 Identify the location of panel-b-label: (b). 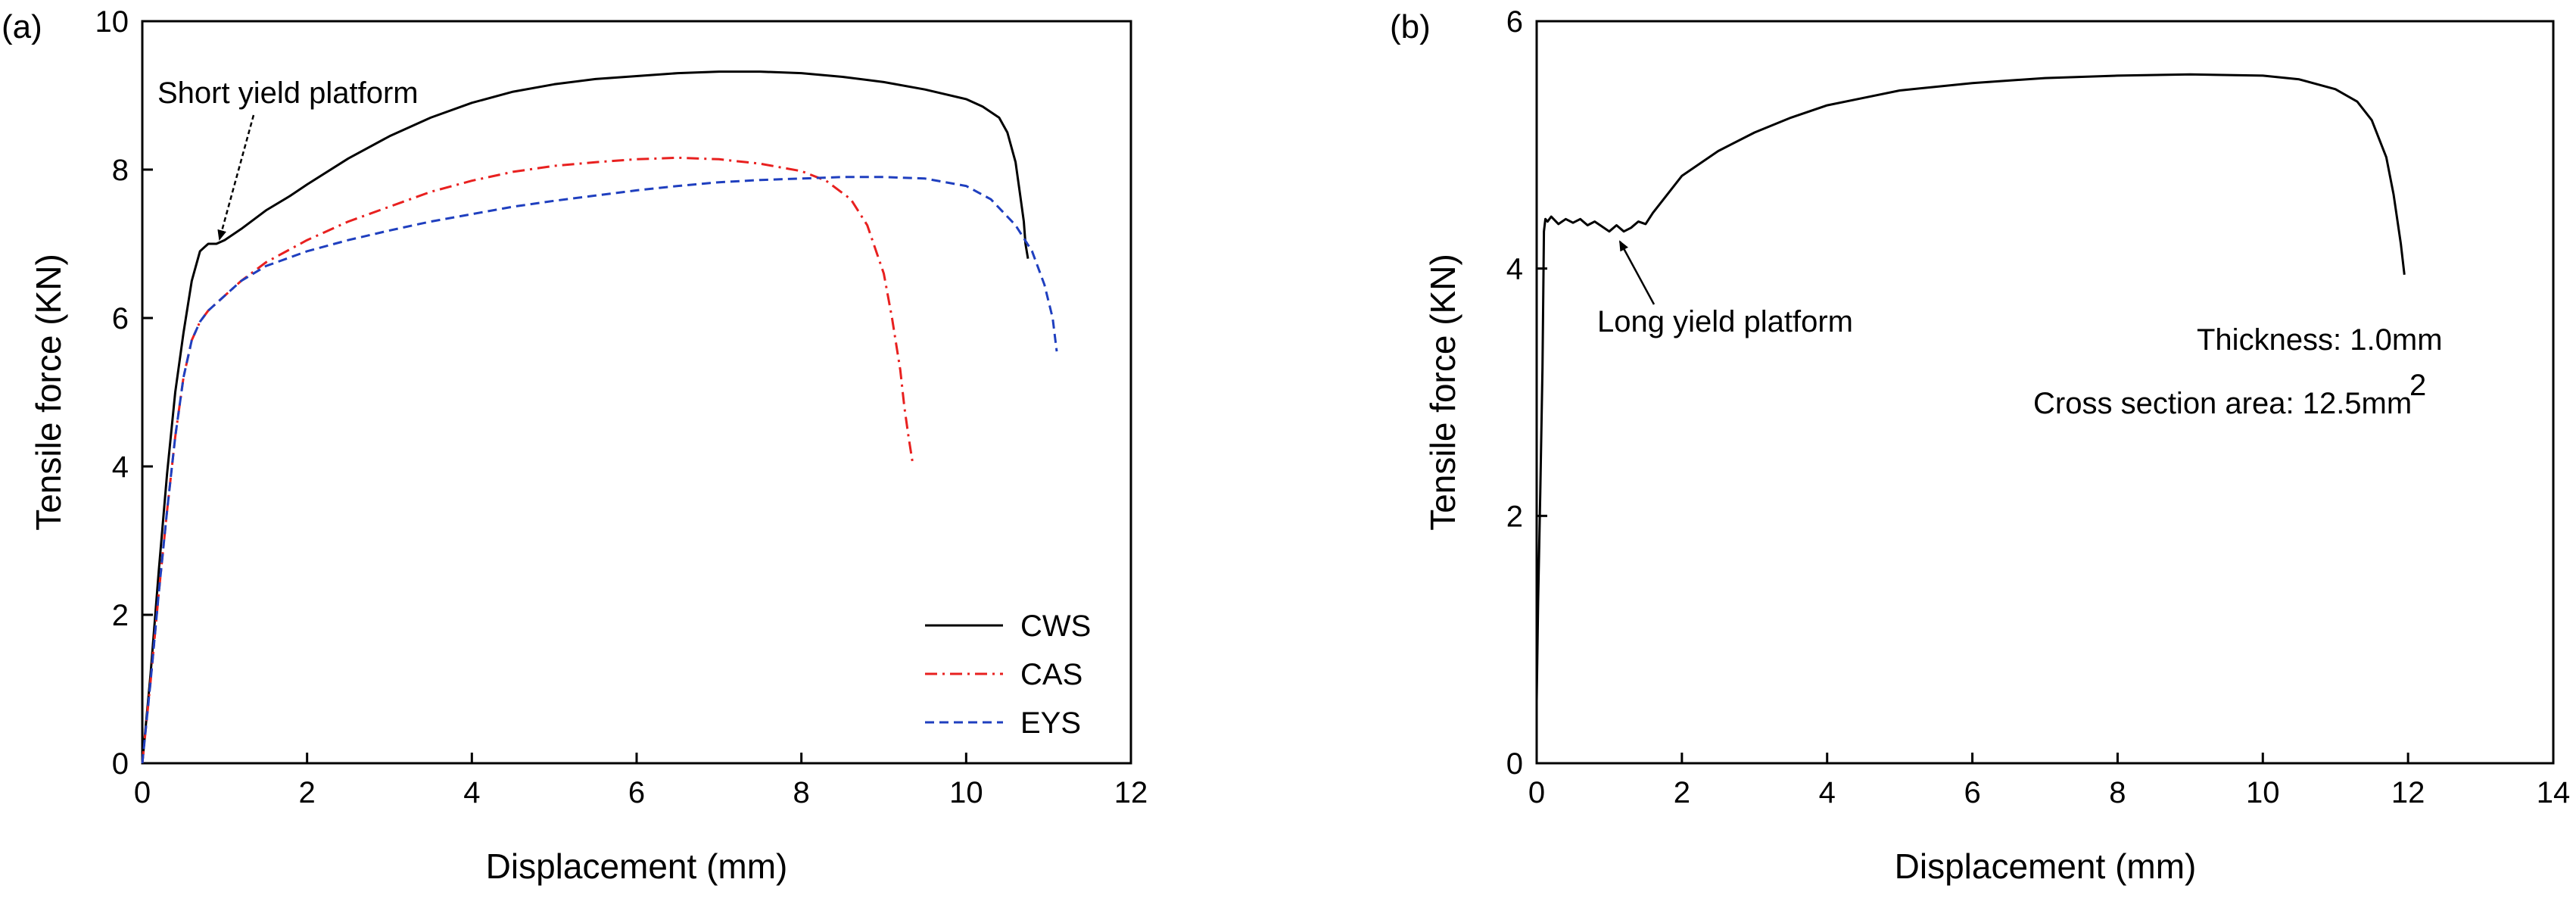
(1410, 27).